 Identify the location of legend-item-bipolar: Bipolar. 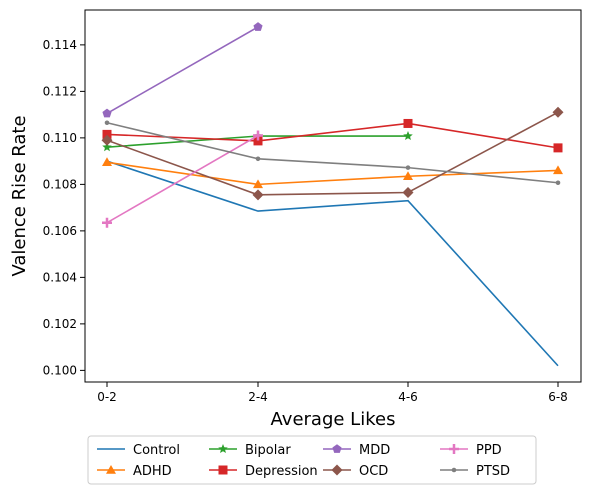
(250, 450).